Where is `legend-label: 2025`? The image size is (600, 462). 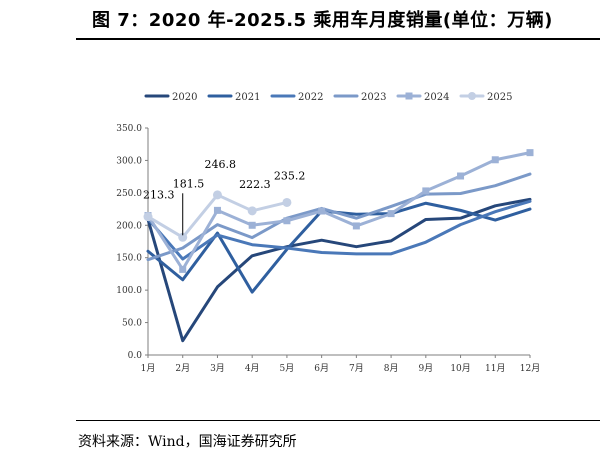 legend-label: 2025 is located at coordinates (499, 97).